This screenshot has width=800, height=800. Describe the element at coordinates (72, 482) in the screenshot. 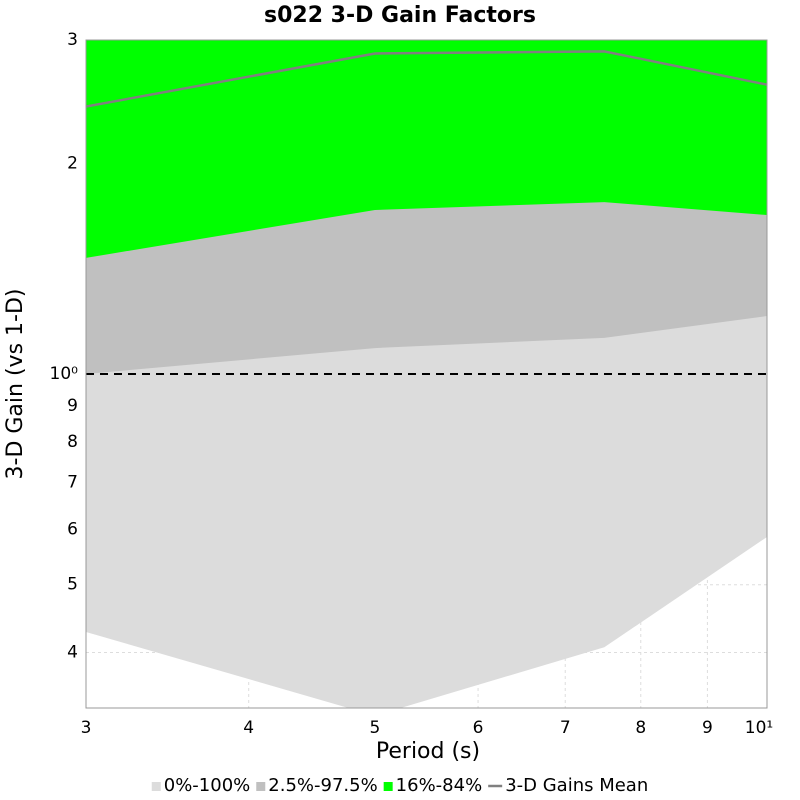

I see `y-tick-label: 7` at that location.